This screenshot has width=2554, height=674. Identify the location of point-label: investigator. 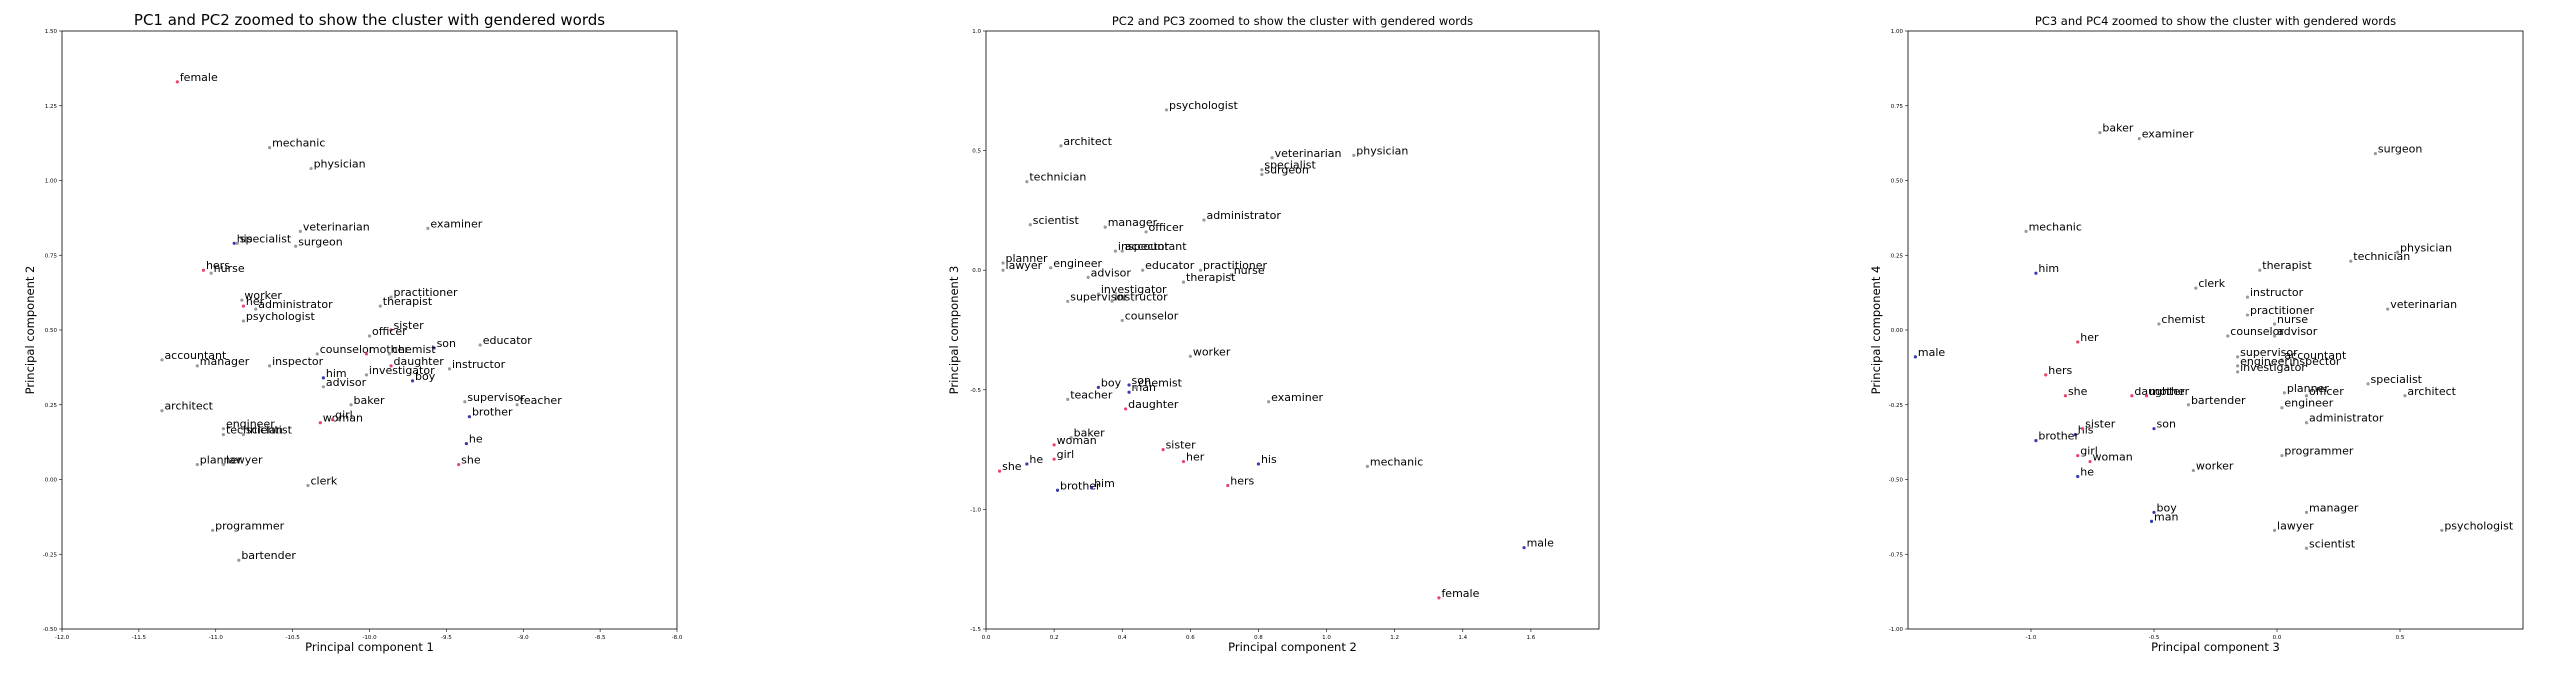
(2273, 367).